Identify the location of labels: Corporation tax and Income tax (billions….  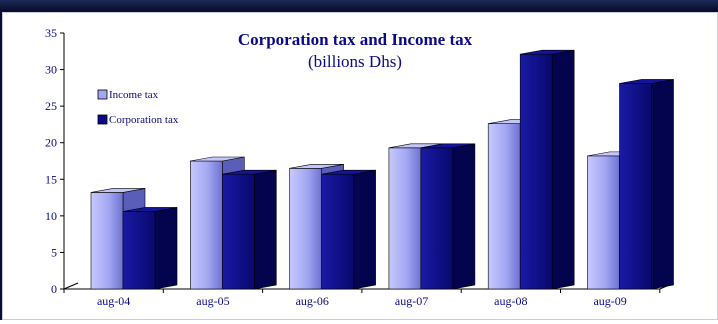
(355, 50).